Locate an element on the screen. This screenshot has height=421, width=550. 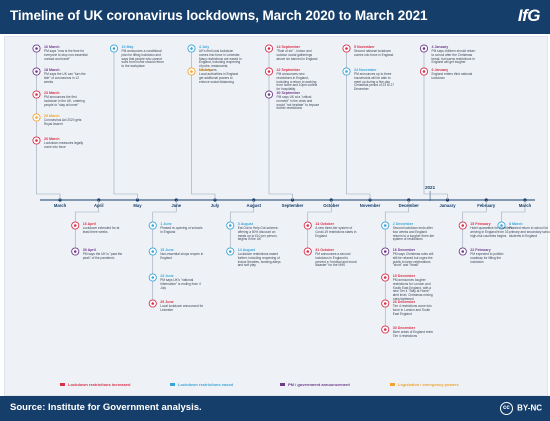
event-date: 4 July is located at coordinates (204, 47).